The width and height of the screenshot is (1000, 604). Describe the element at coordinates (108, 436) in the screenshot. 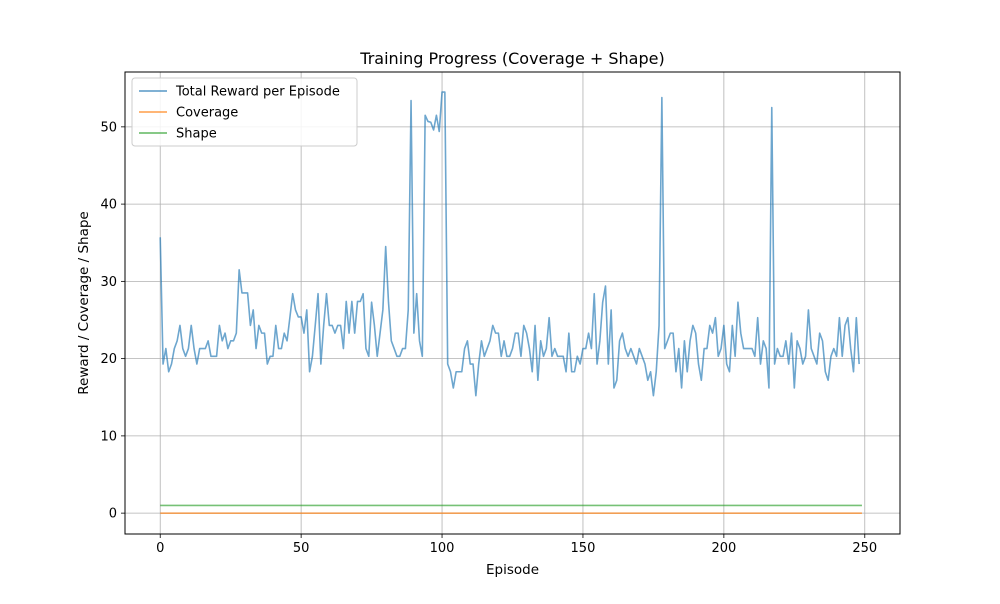

I see `y-tick-label: 10` at that location.